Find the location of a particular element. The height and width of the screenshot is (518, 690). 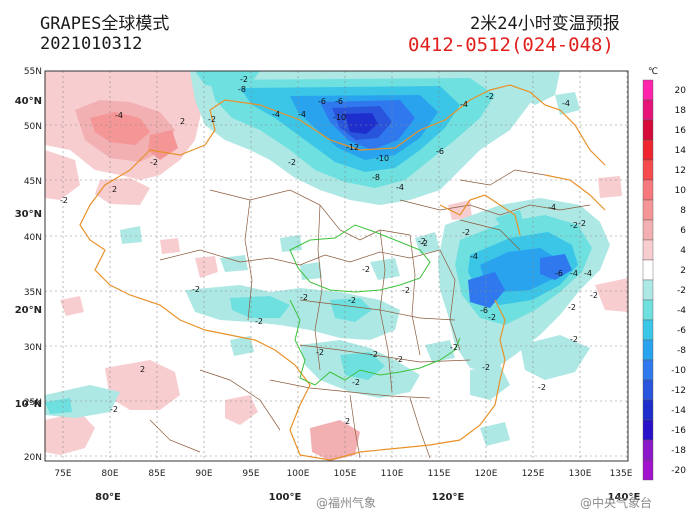

lat-bold-label: 30°N is located at coordinates (28, 214).